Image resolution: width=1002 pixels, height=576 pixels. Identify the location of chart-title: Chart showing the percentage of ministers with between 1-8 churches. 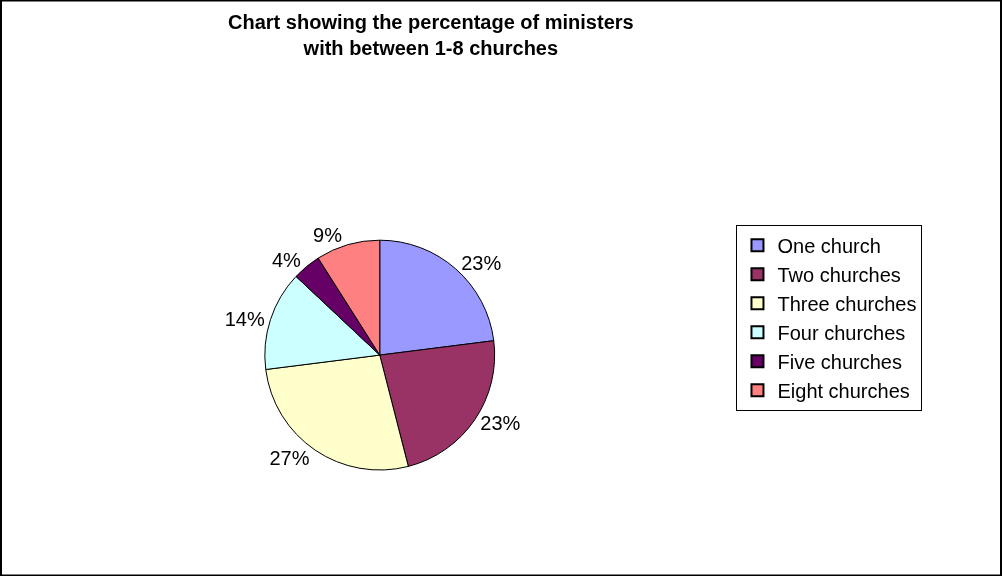
(431, 34).